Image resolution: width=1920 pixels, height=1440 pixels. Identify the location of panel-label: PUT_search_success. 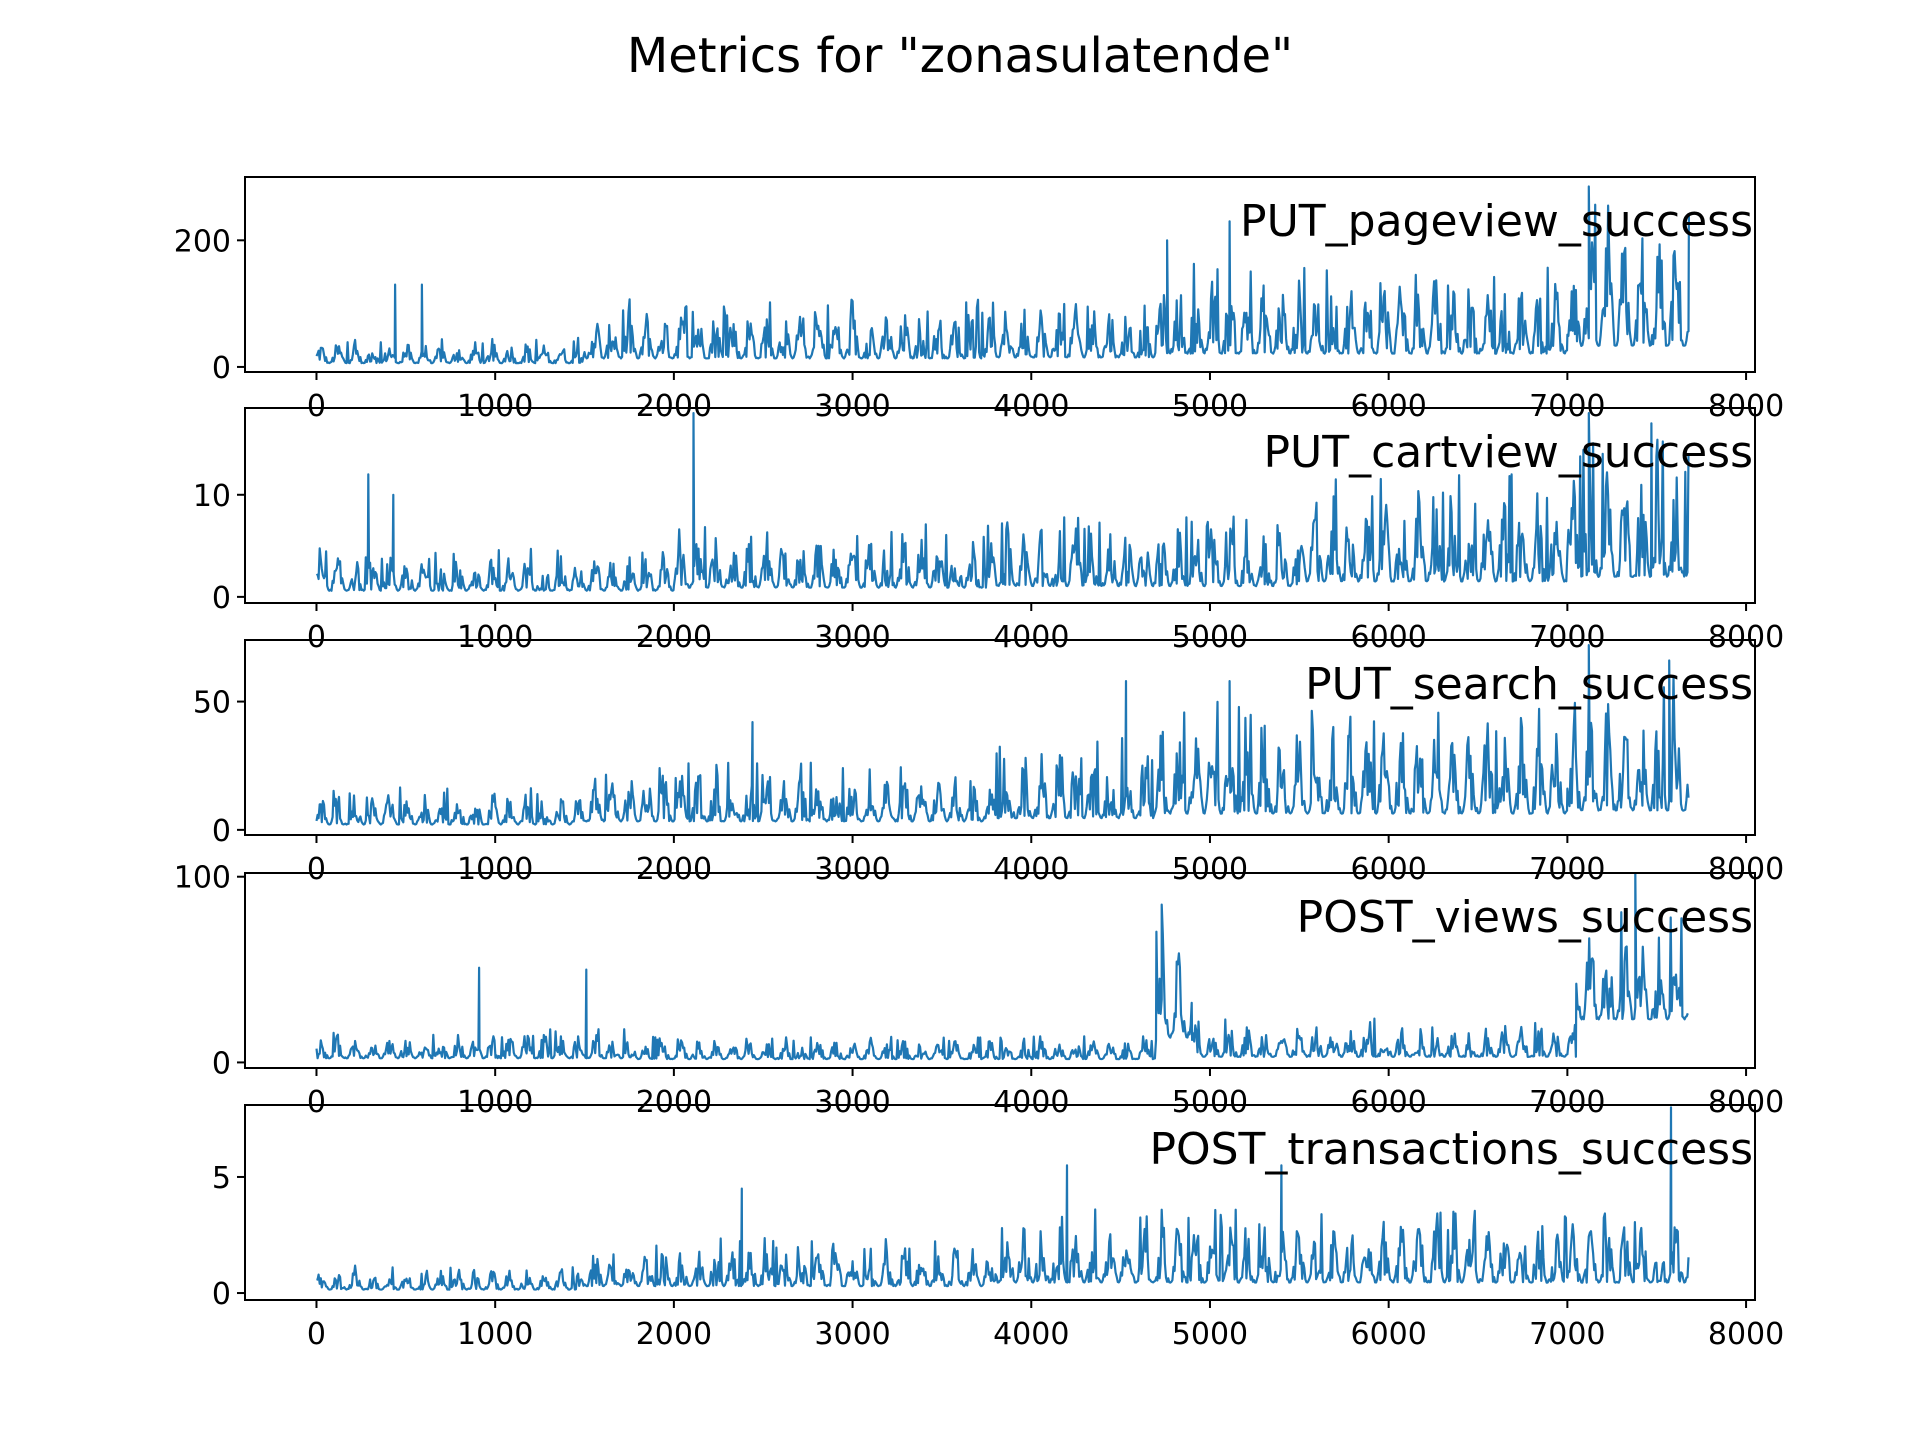
(1529, 684).